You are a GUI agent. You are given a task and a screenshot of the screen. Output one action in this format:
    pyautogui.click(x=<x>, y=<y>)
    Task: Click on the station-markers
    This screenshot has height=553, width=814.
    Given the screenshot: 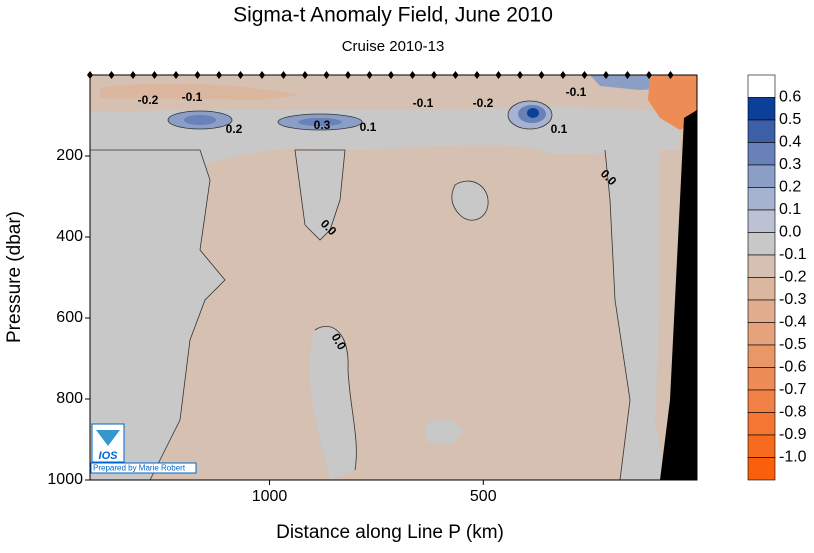 What is the action you would take?
    pyautogui.click(x=380, y=75)
    